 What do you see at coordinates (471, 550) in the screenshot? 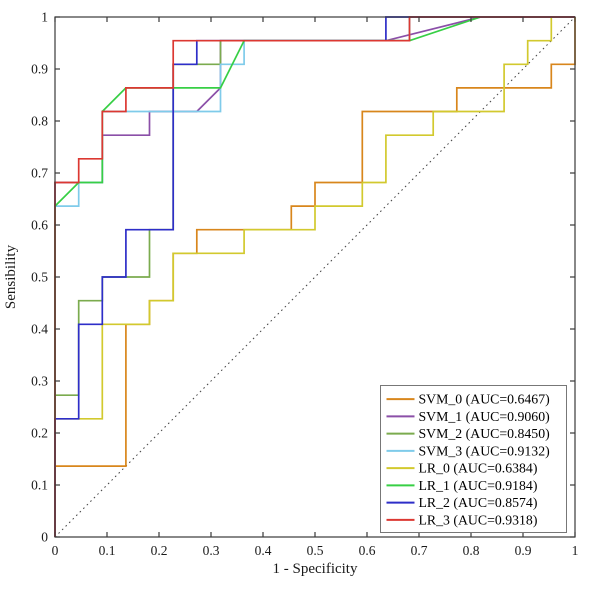
I see `x-tick-label: 0.8` at bounding box center [471, 550].